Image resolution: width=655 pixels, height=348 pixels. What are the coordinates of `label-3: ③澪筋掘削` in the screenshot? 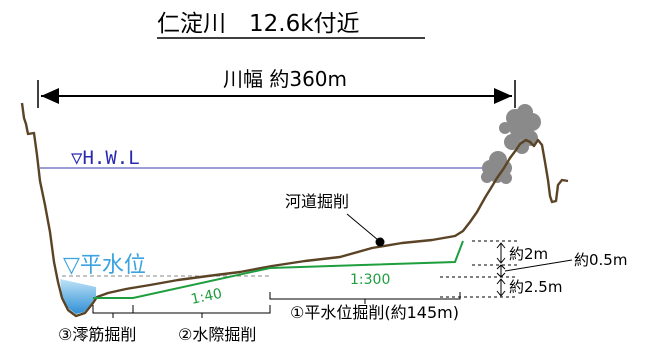 It's located at (97, 334).